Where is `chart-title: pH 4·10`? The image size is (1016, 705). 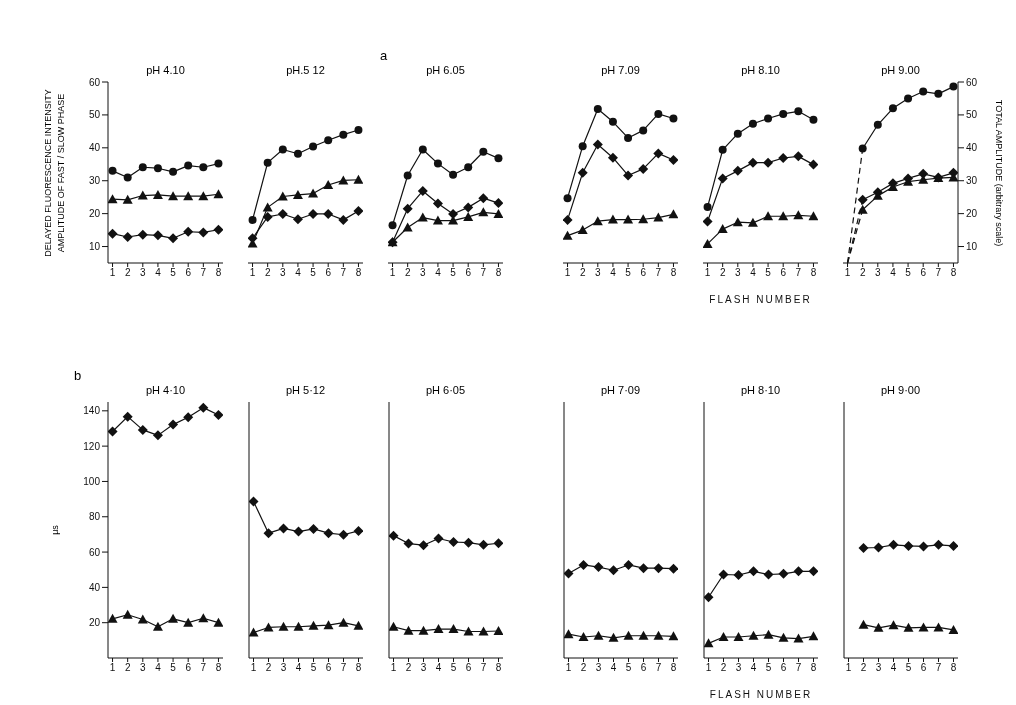
chart-title: pH 4·10 is located at coordinates (165, 390).